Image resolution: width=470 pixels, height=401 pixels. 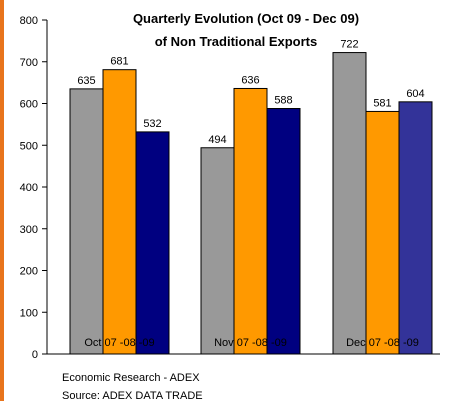 I want to click on y-tick-label-300: 300, so click(x=29, y=230).